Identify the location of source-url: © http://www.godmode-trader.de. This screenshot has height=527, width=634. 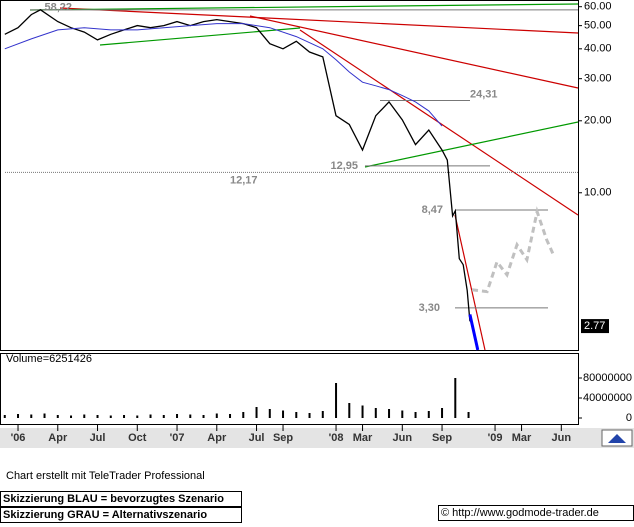
(536, 513).